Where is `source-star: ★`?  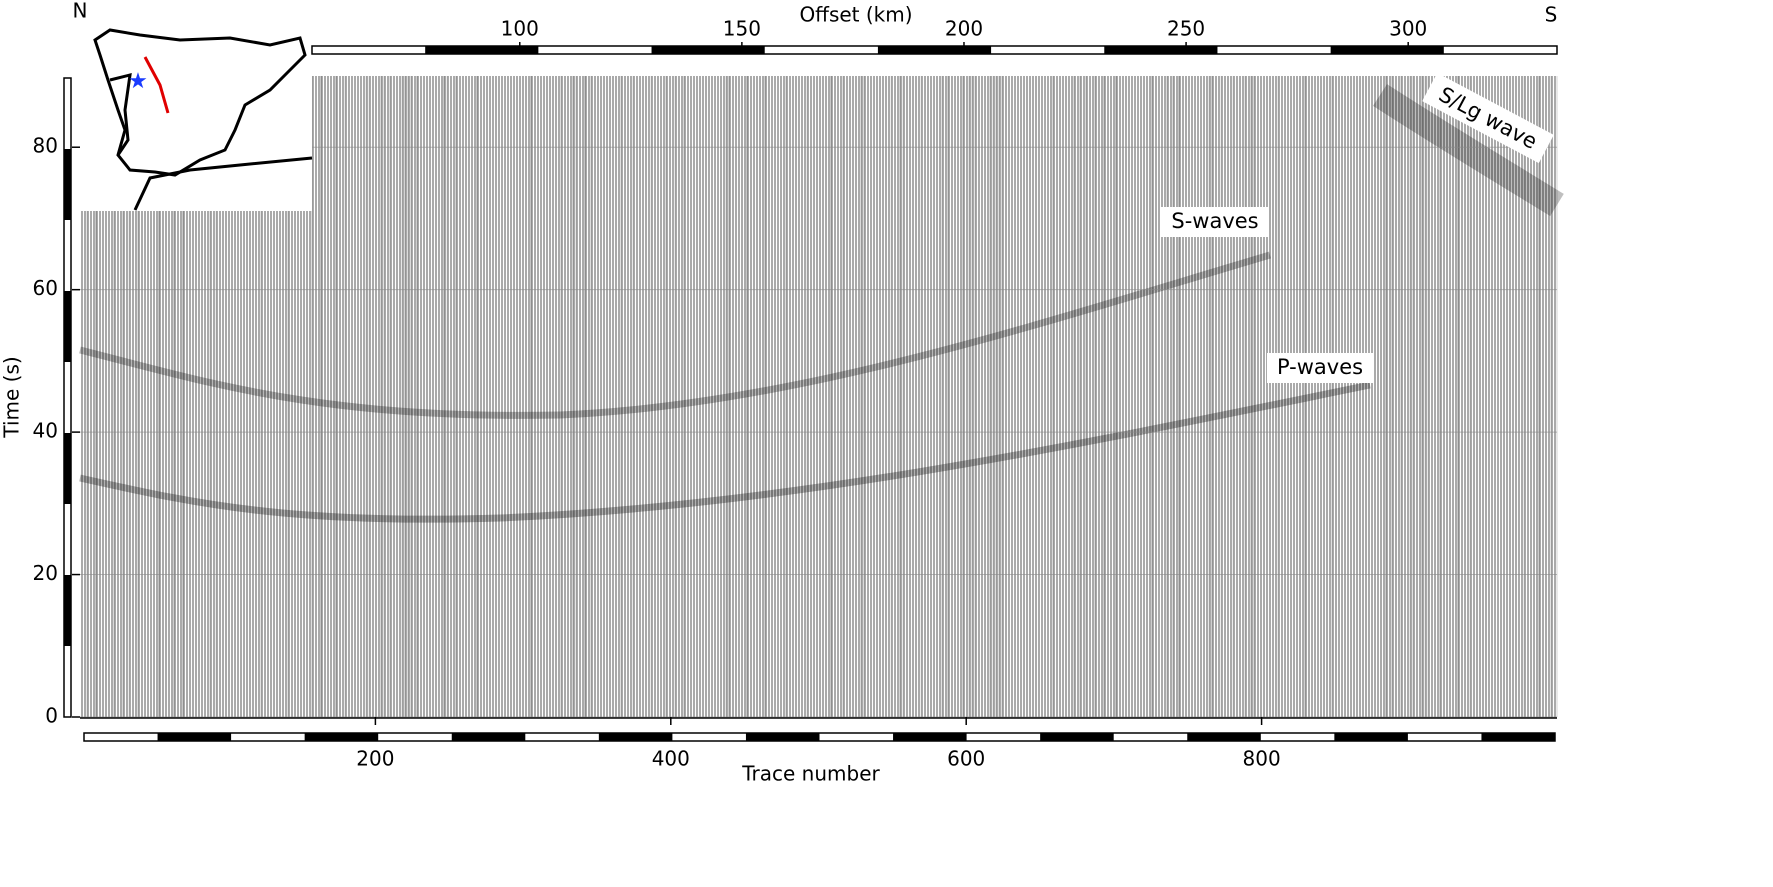 source-star: ★ is located at coordinates (138, 81).